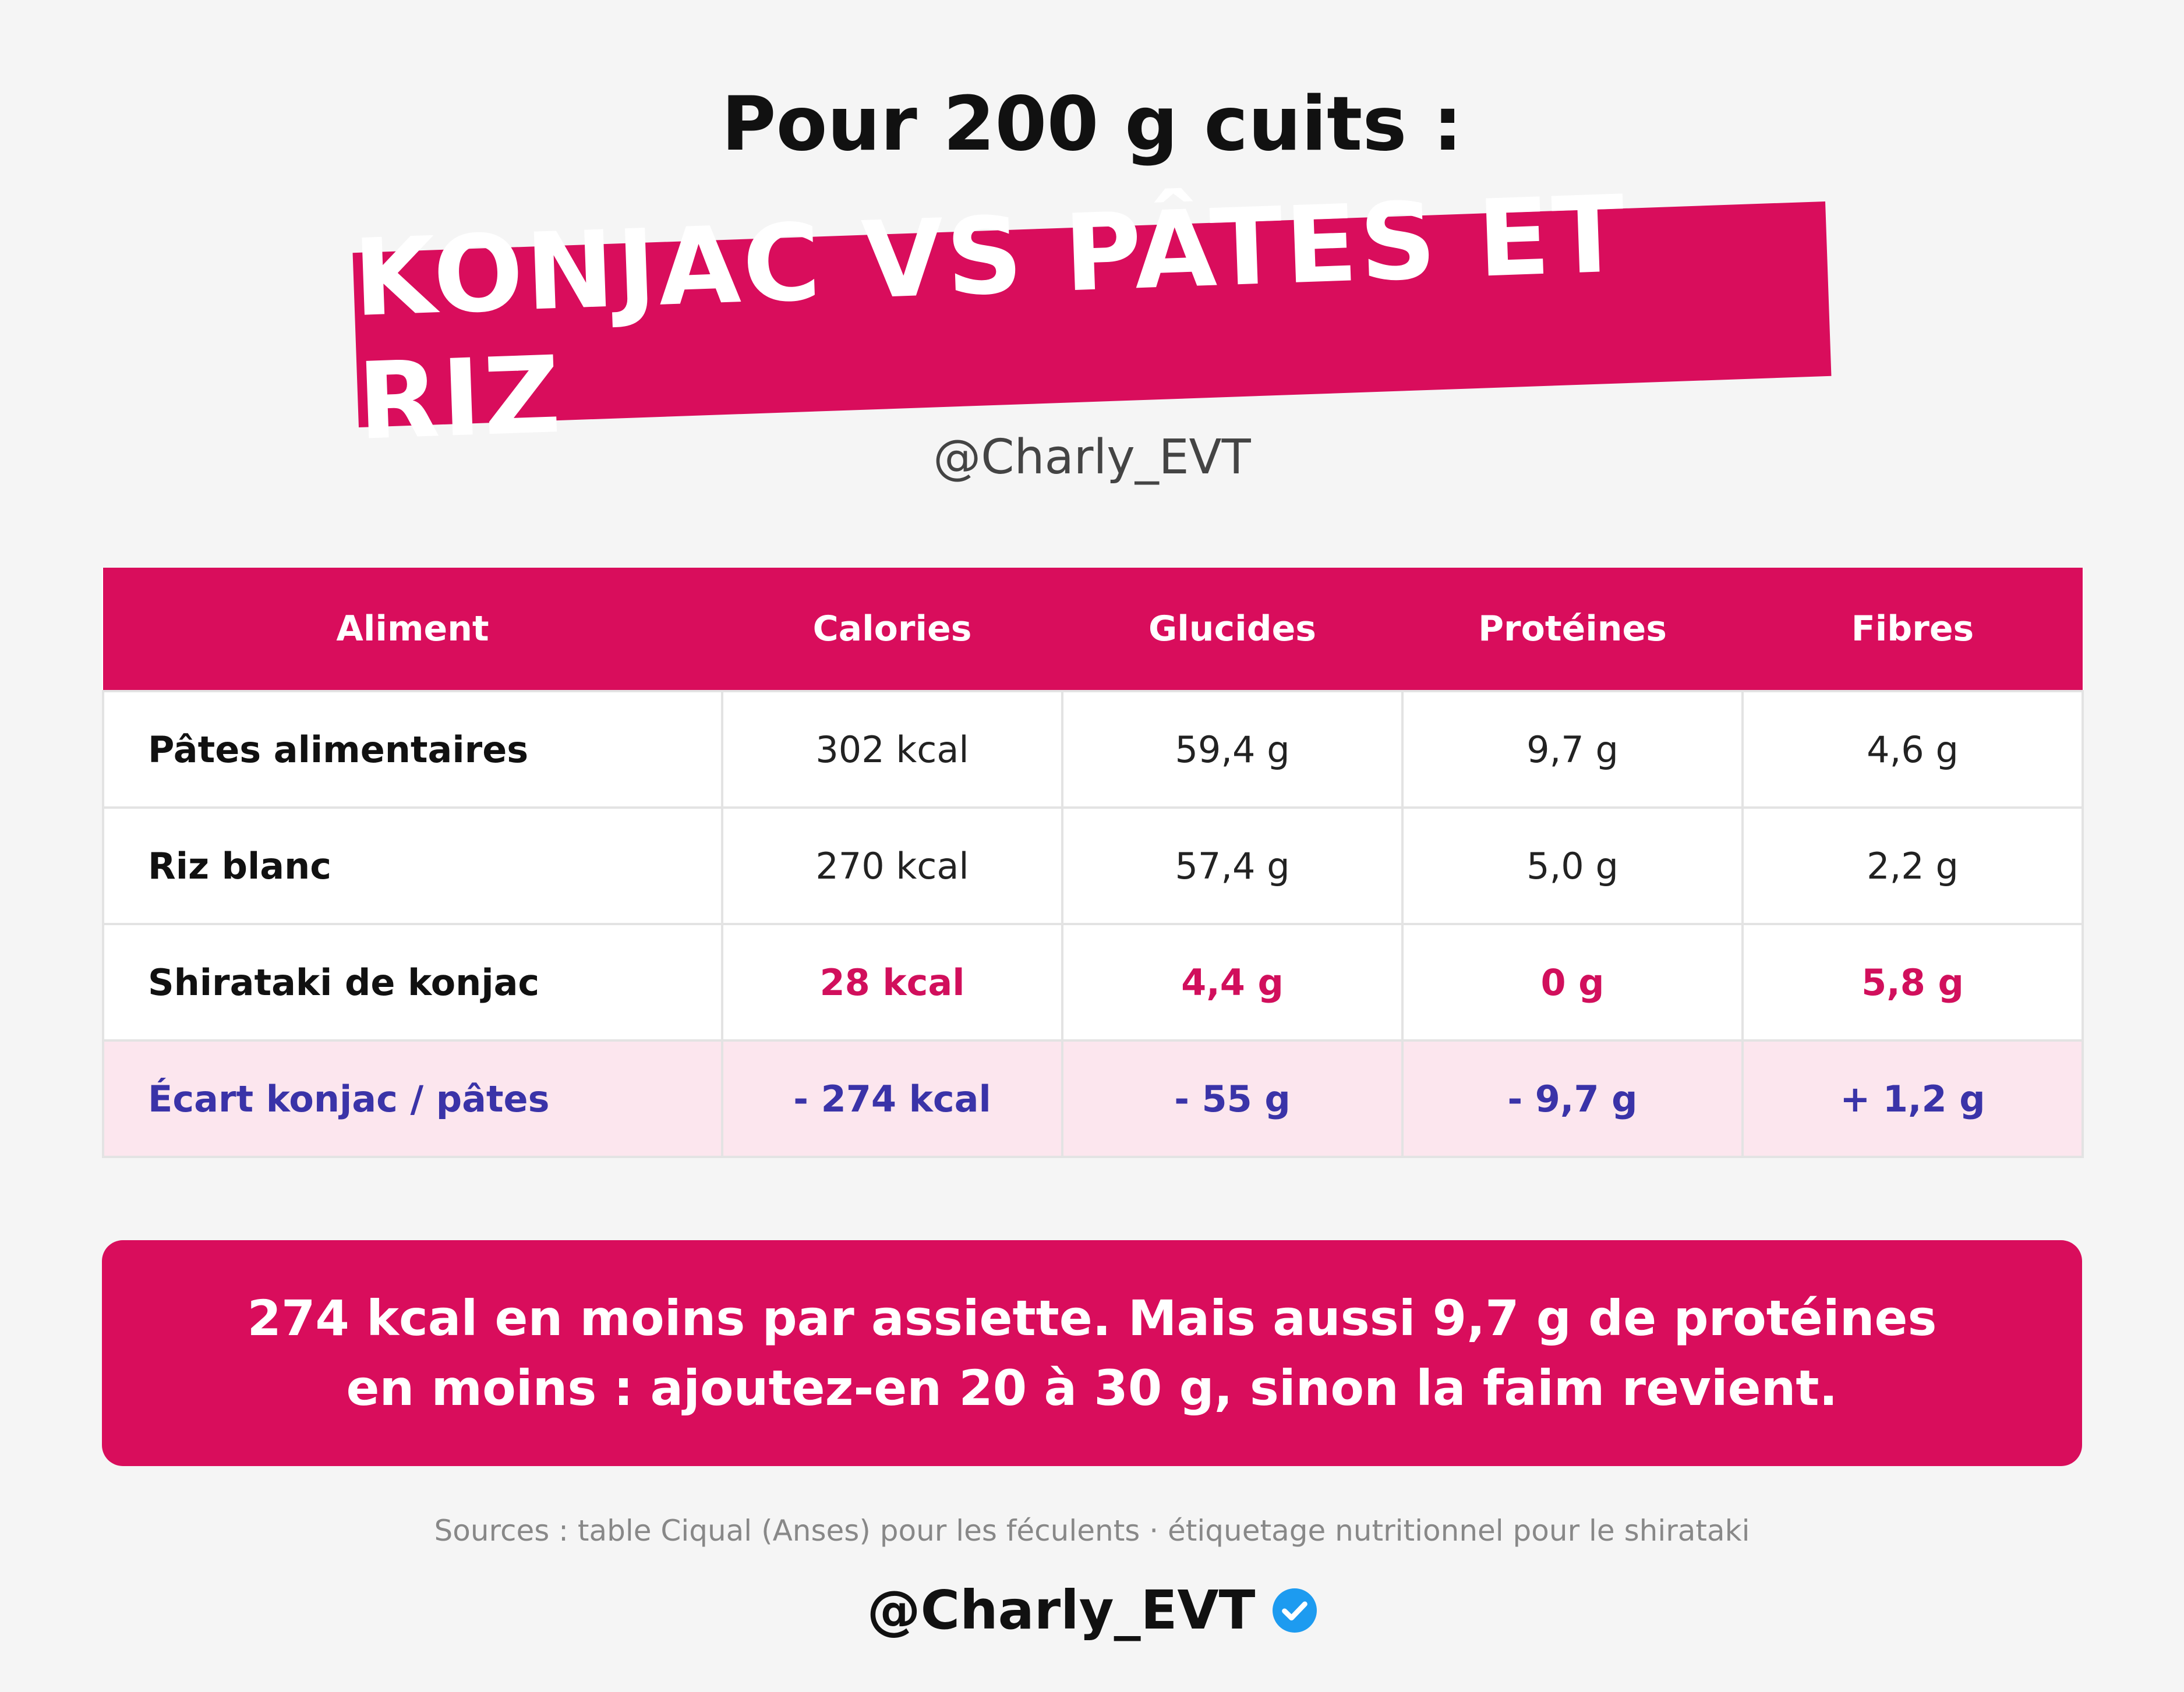  I want to click on table-row: Riz blanc 270 kcal 57,4 g 5,0 g 2,2 g, so click(1093, 866).